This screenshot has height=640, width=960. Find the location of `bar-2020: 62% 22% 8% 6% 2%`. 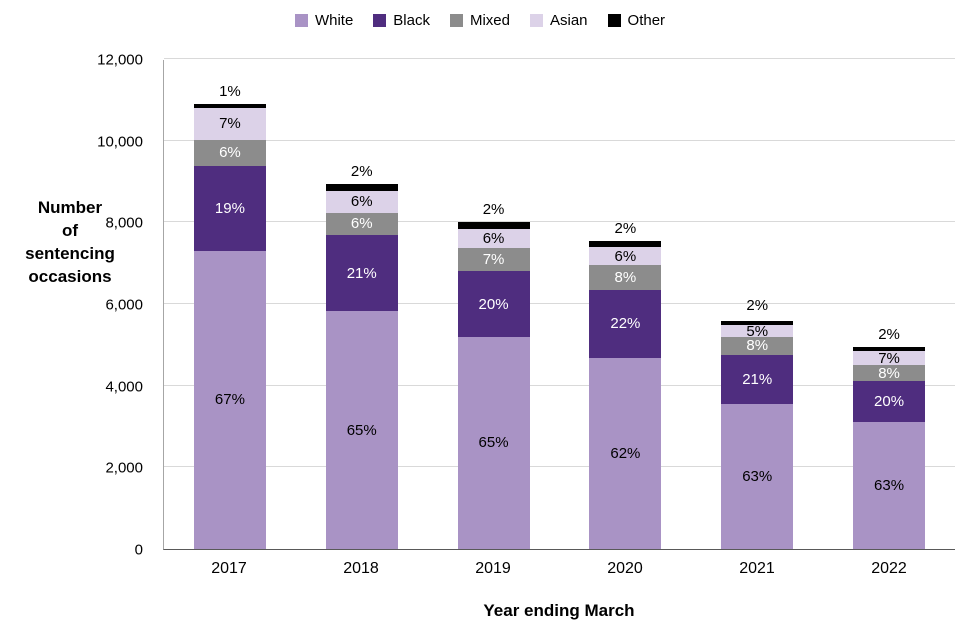

bar-2020: 62% 22% 8% 6% 2% is located at coordinates (625, 384).